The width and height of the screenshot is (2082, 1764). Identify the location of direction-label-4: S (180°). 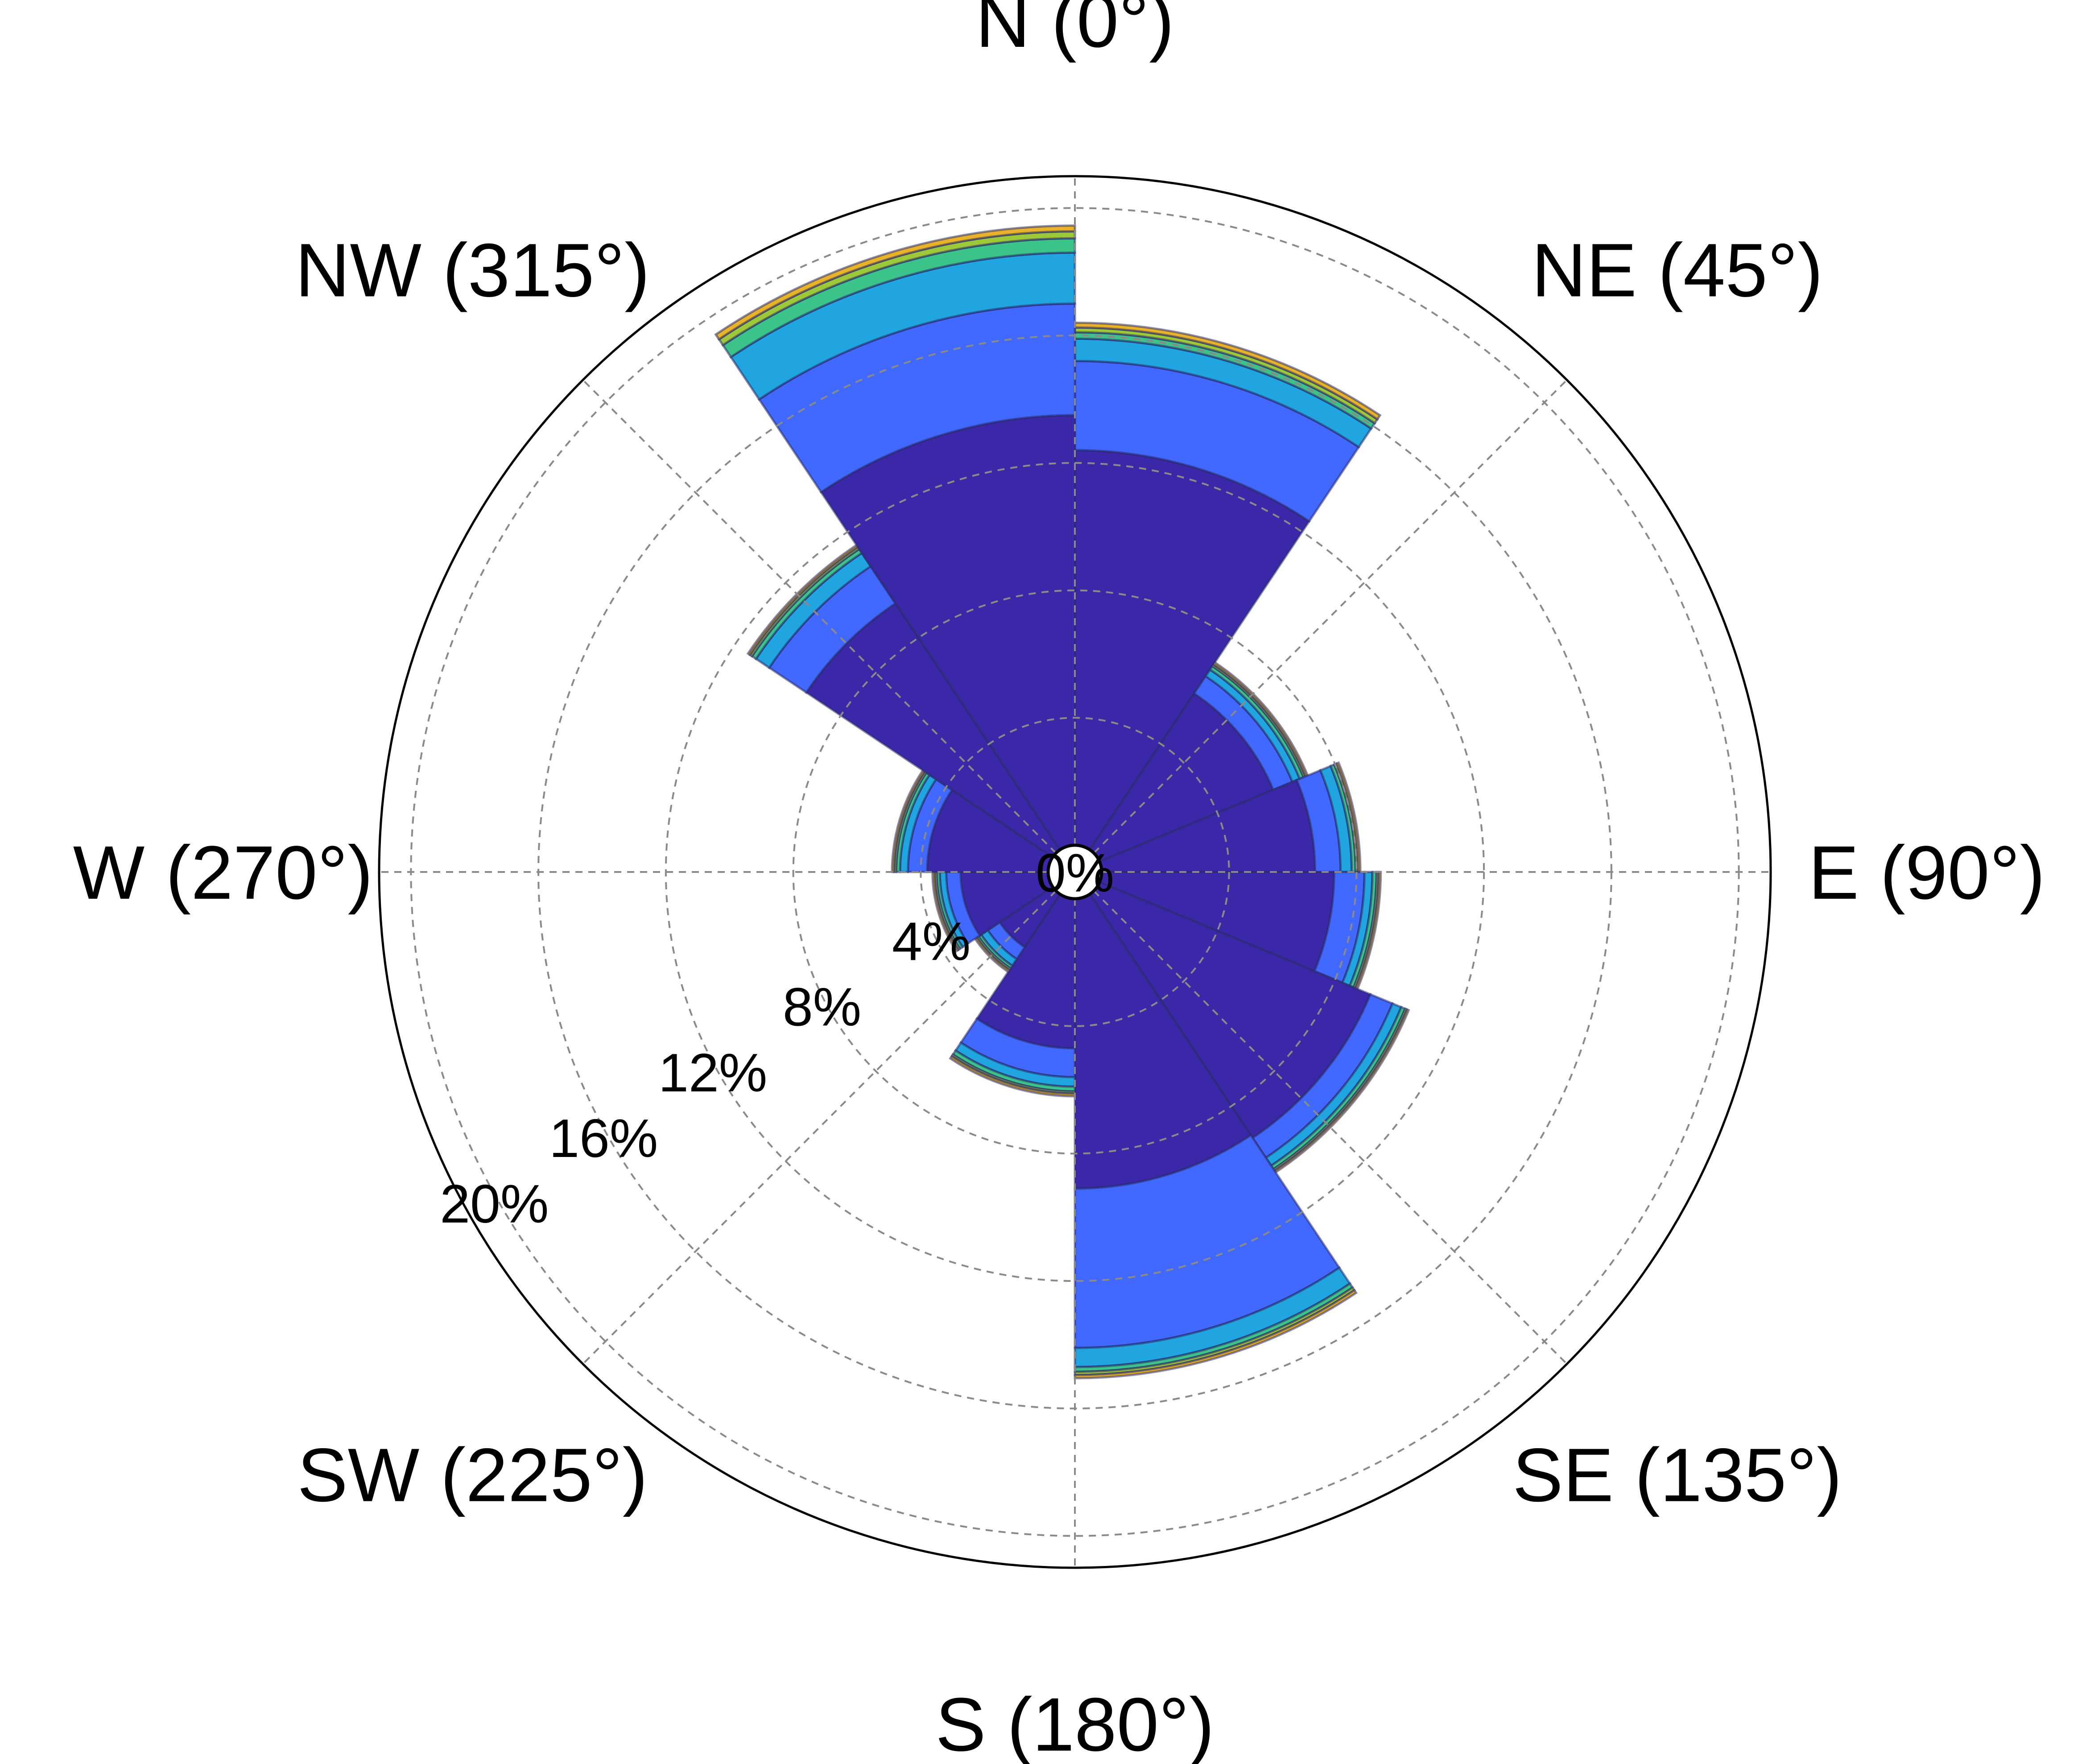
(1074, 1723).